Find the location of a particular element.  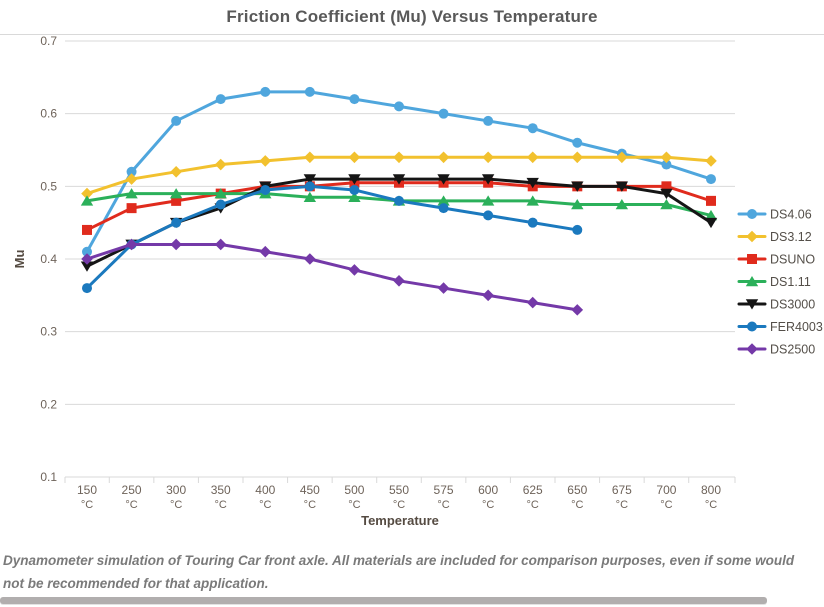

legend-marker-DS1.11 is located at coordinates (752, 281).